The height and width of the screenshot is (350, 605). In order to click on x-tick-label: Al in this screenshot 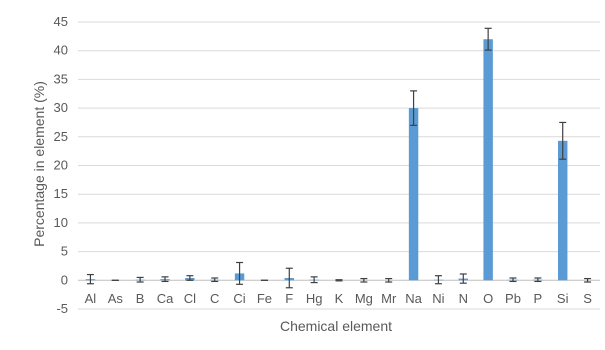, I will do `click(91, 298)`.